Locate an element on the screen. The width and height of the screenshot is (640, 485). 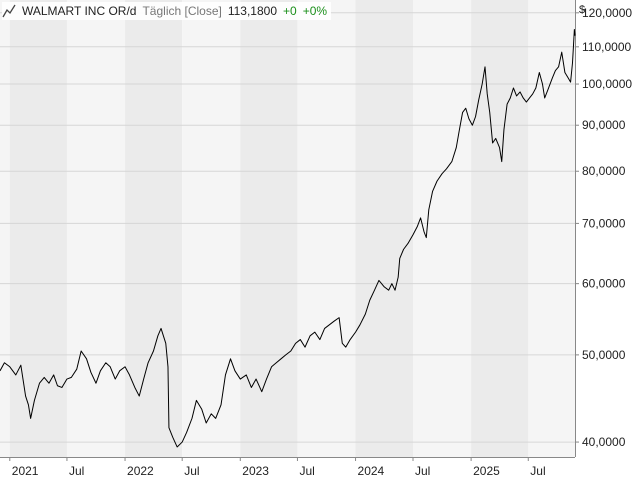
y-tick-label: 110,0000 is located at coordinates (606, 47).